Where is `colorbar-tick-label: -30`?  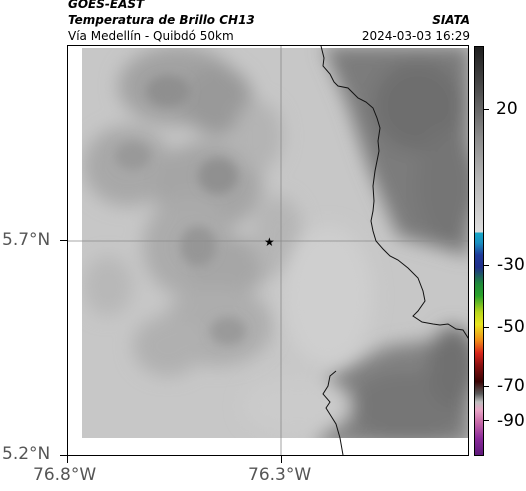
colorbar-tick-label: -30 is located at coordinates (511, 265).